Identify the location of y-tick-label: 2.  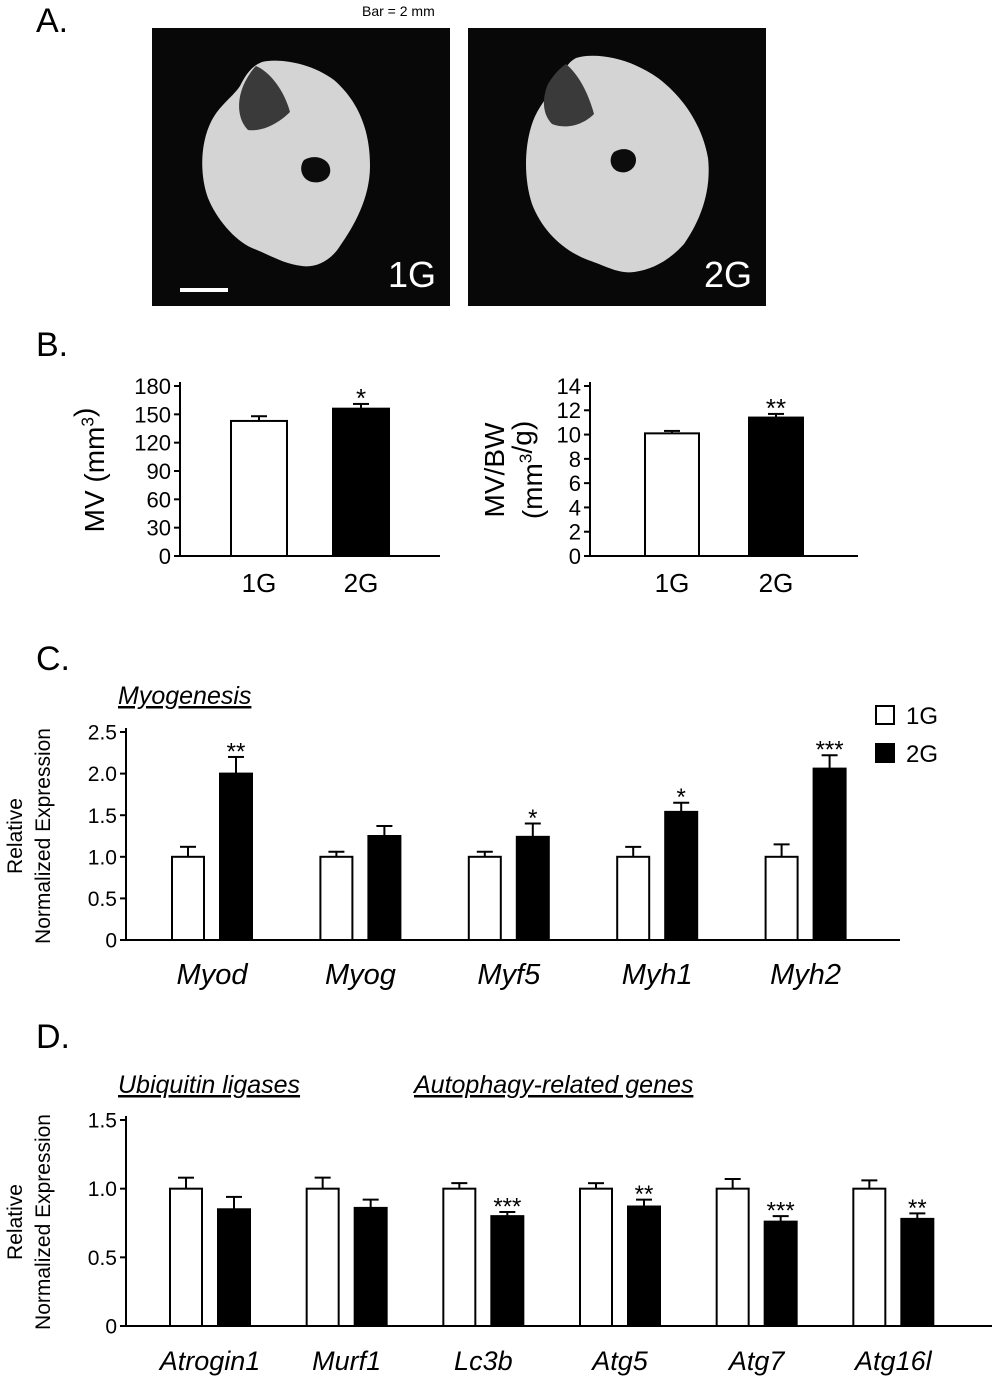
(575, 532).